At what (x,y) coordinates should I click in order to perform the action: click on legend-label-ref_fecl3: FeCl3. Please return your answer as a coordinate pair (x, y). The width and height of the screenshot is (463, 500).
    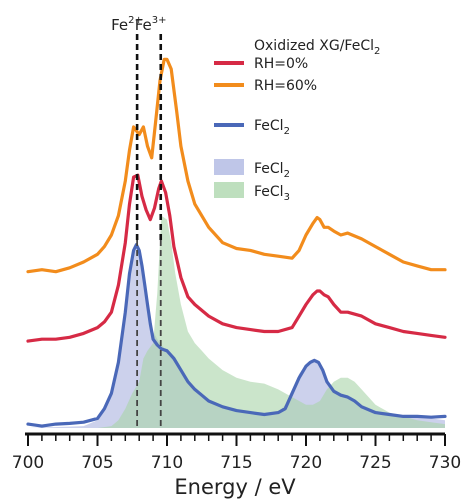
    Looking at the image, I should click on (272, 193).